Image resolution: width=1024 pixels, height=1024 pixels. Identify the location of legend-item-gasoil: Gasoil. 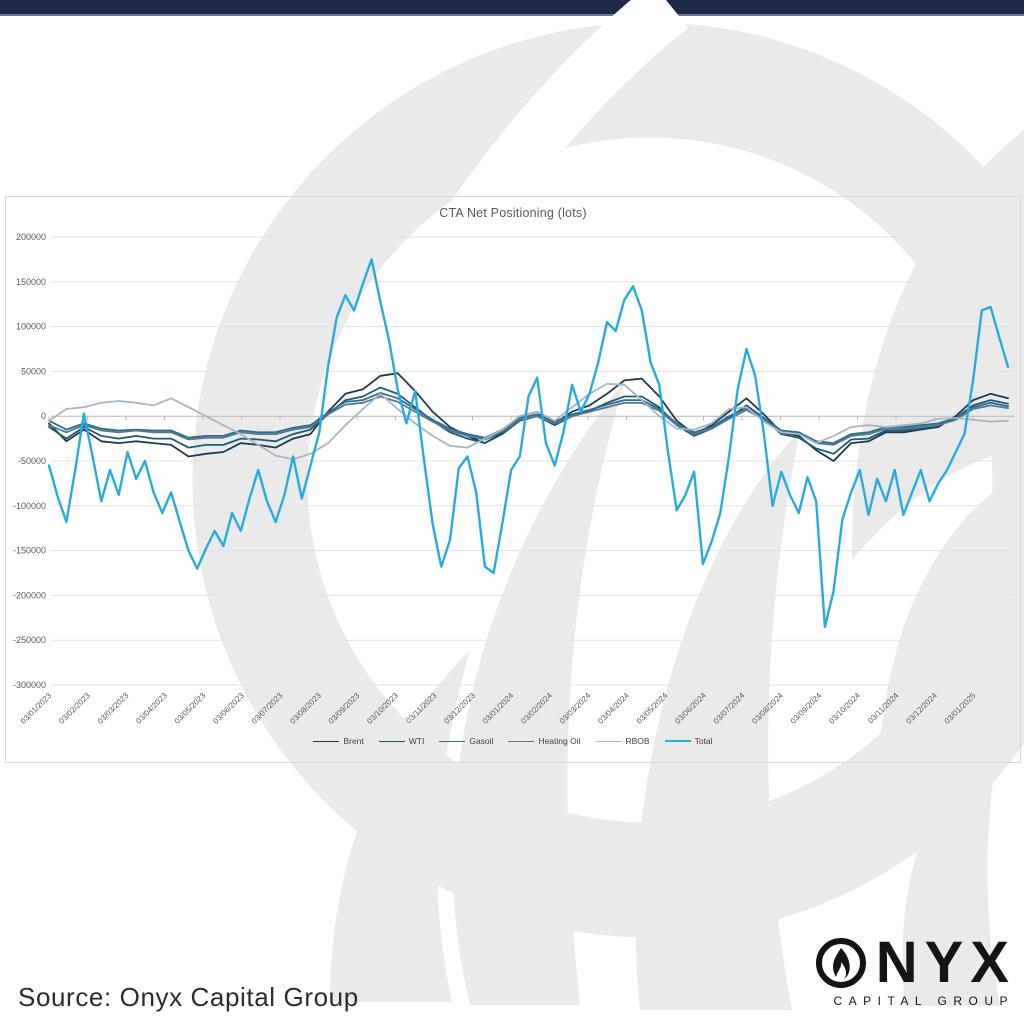
(466, 741).